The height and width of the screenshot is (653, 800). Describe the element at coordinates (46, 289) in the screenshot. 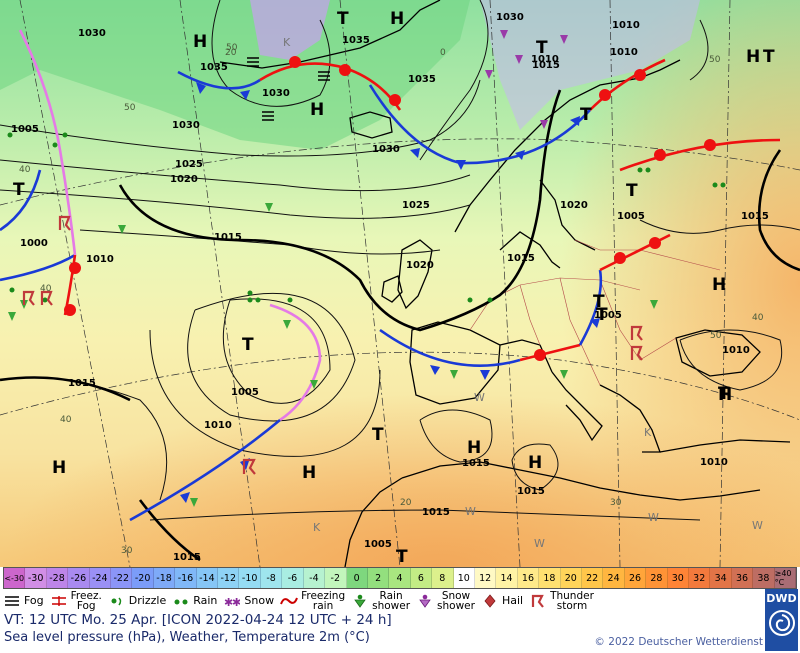

I see `temperature-isotherm-label: 40` at that location.